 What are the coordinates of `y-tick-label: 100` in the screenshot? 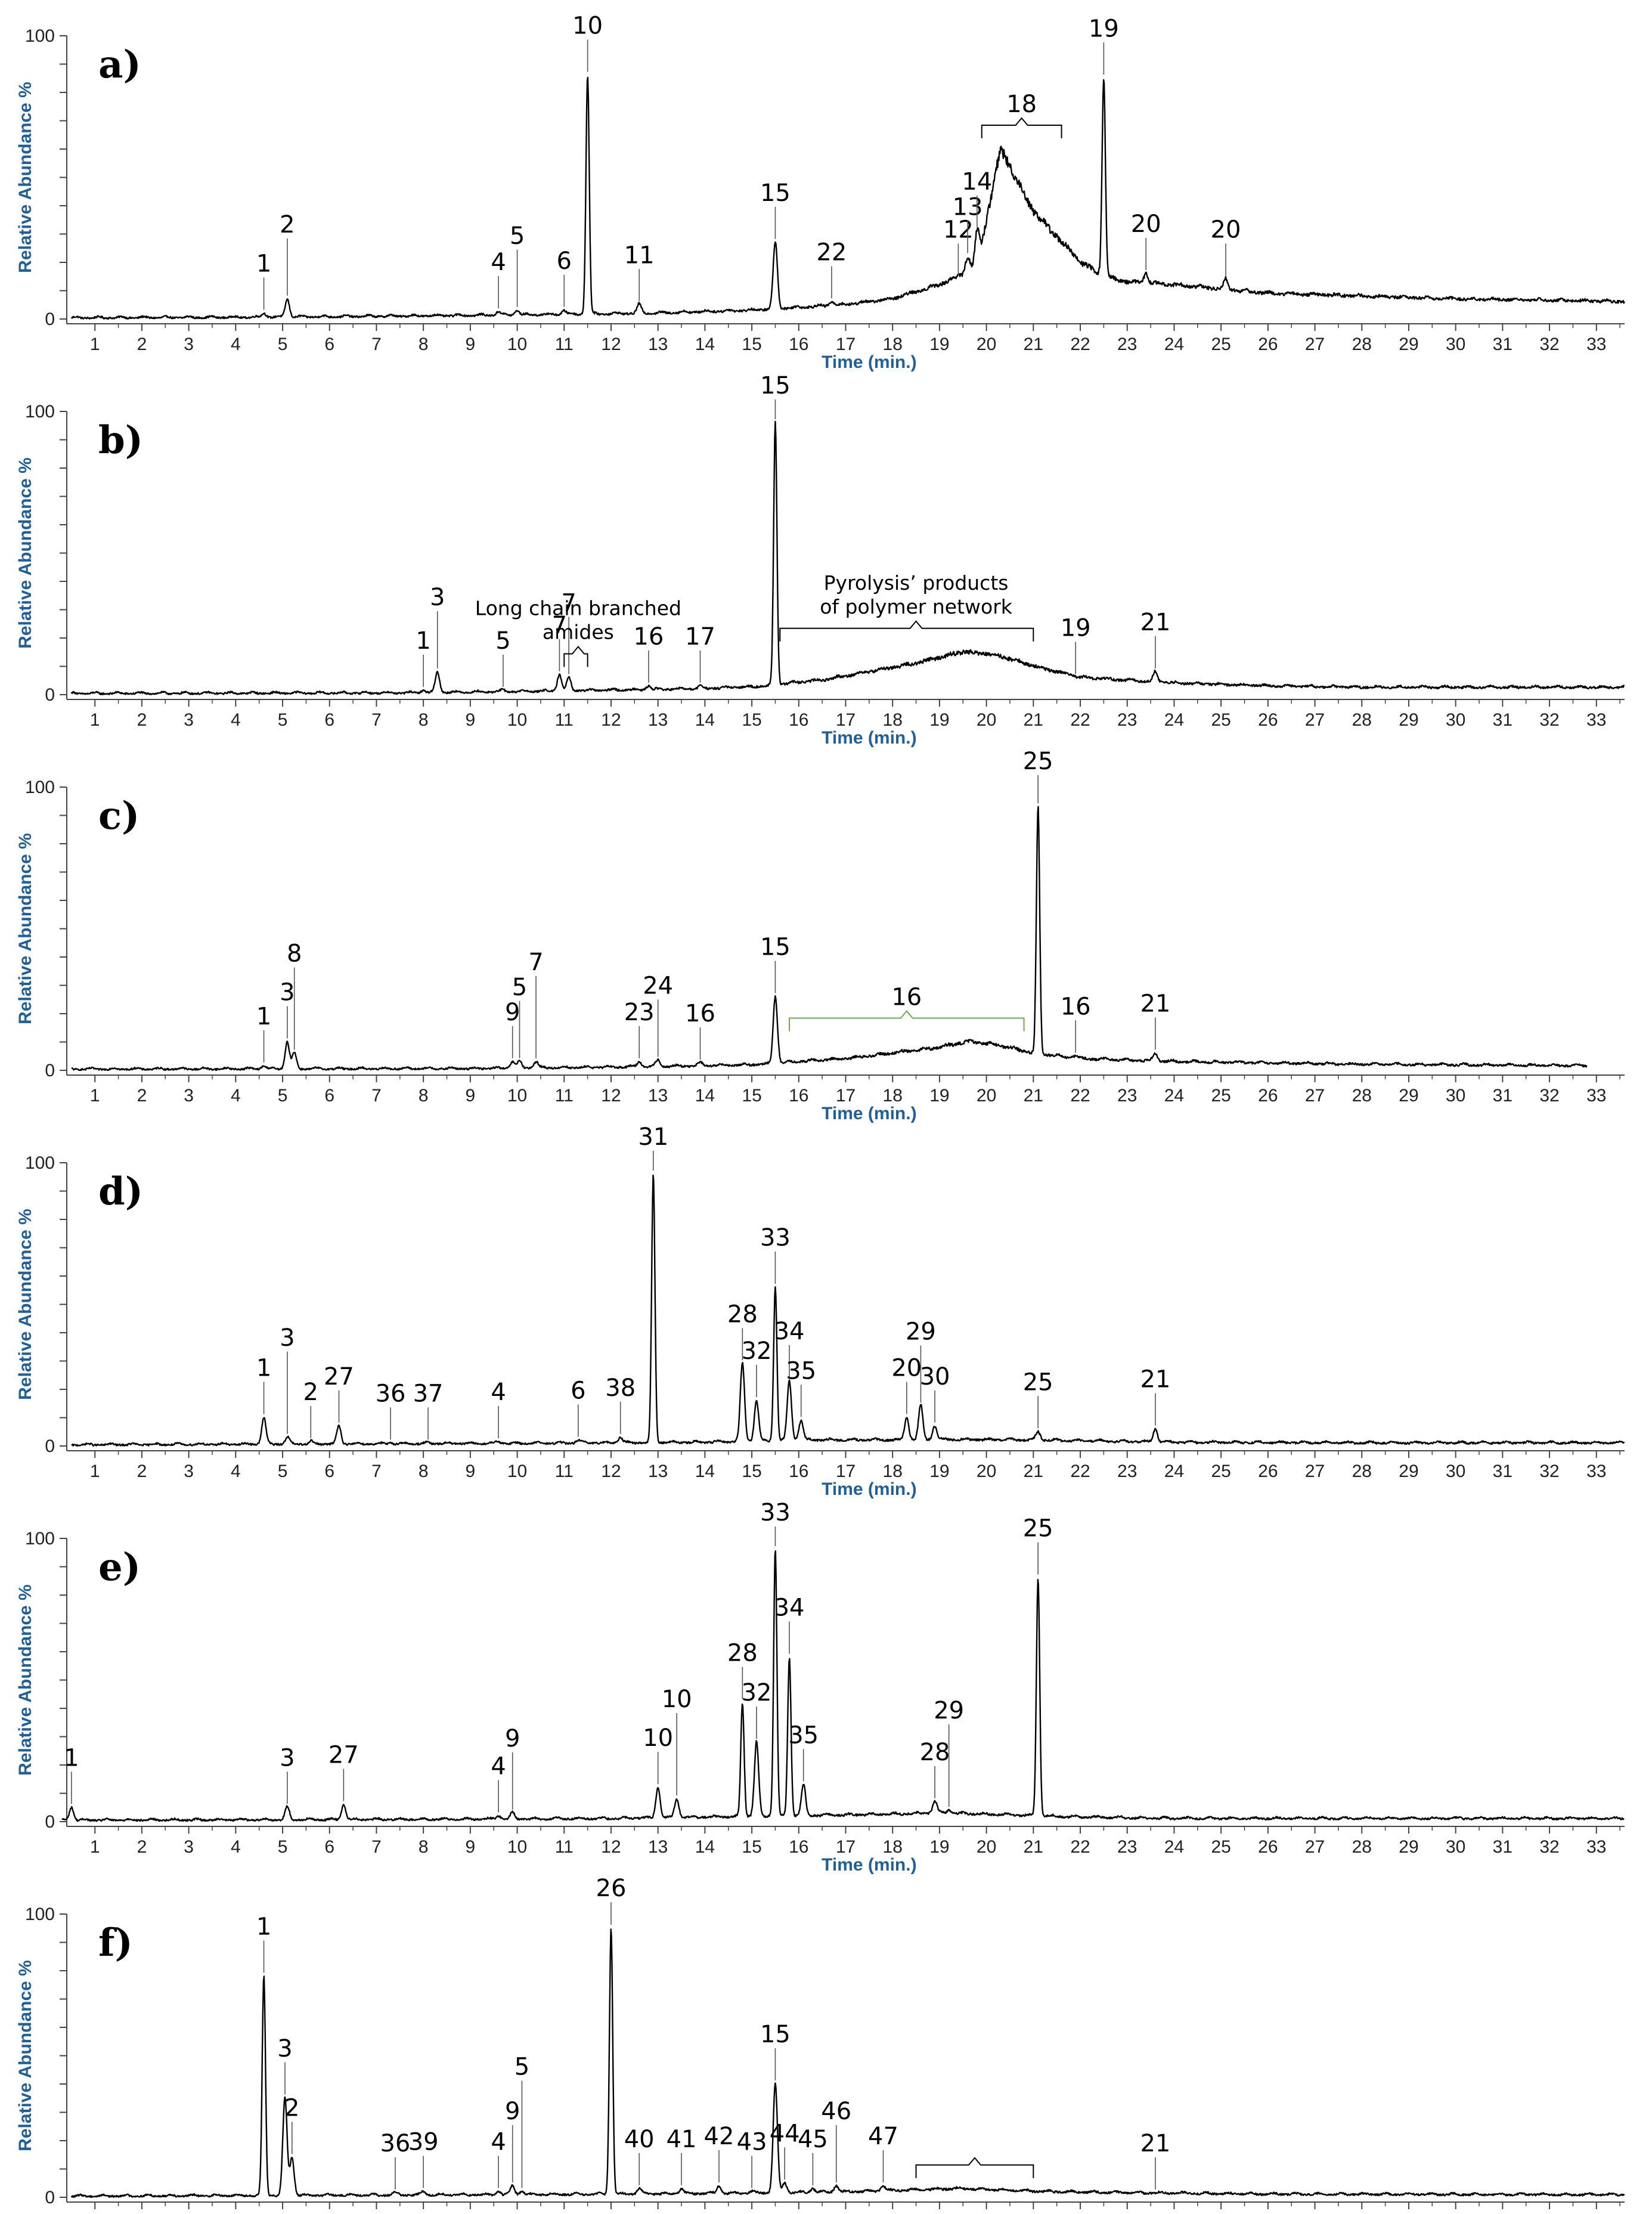 It's located at (40, 412).